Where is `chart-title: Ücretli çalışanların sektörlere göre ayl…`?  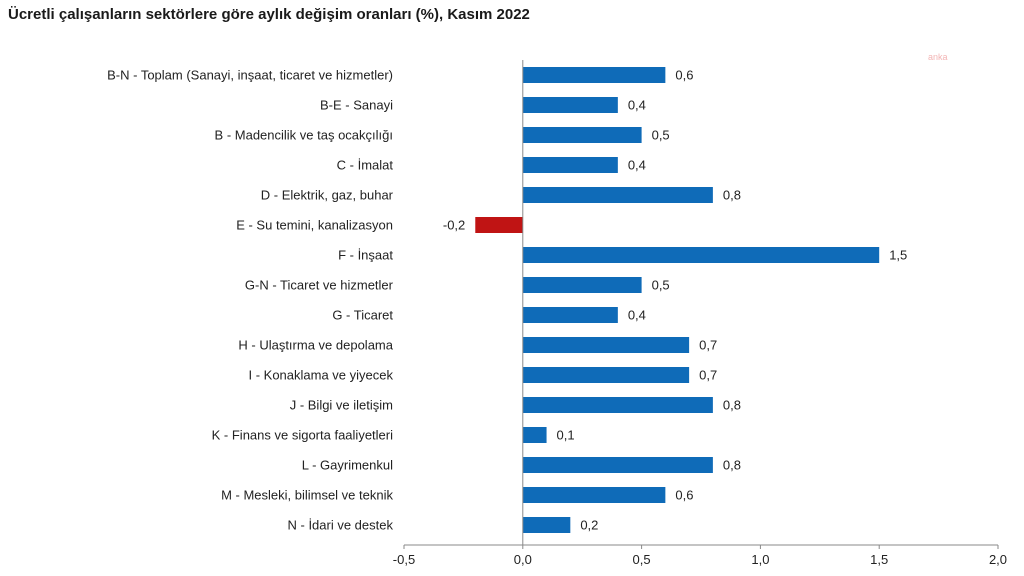 chart-title: Ücretli çalışanların sektörlere göre ayl… is located at coordinates (269, 14).